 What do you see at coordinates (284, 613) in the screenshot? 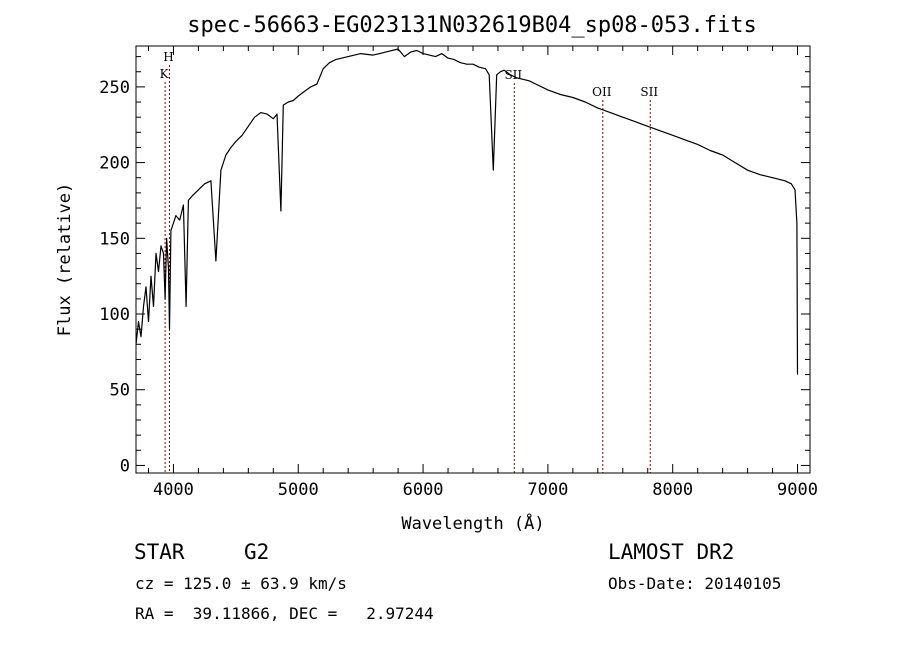
I see `ra-dec-coordinates: RA = 39.11866, DEC = 2.97244` at bounding box center [284, 613].